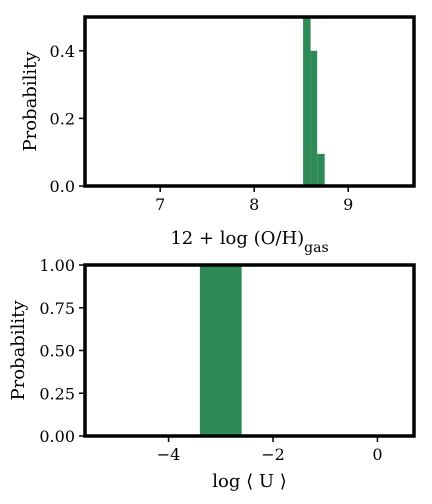 This screenshot has height=504, width=432. I want to click on x-tick-label: 9, so click(348, 204).